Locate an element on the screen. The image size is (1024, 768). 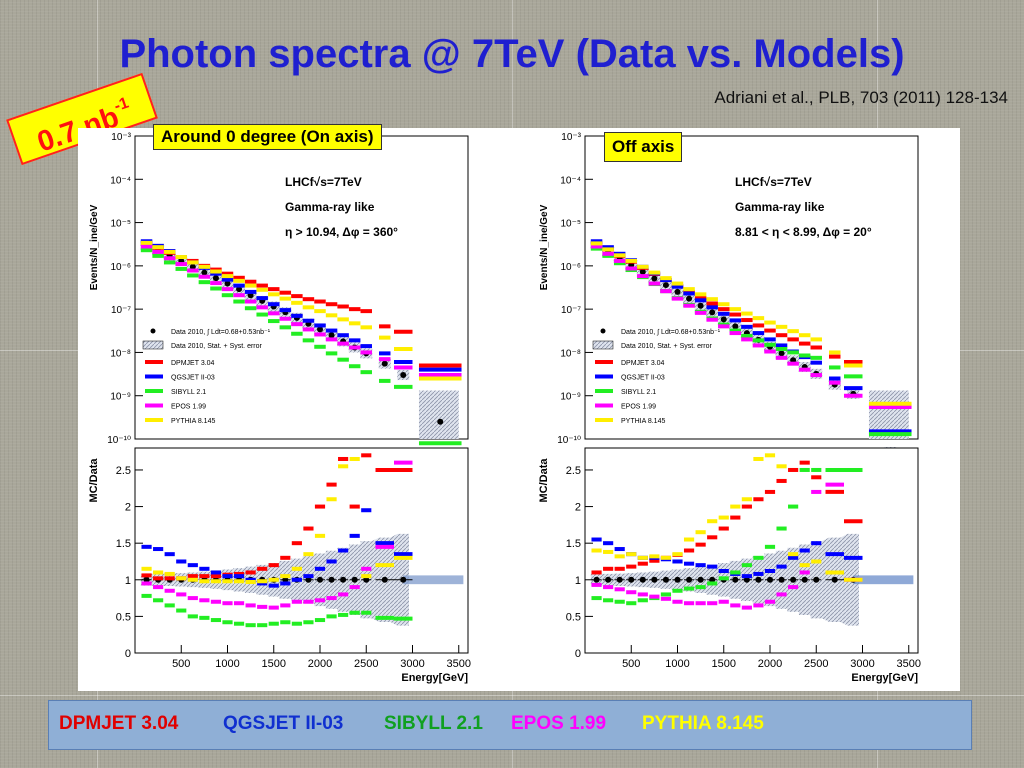
legend-dpmjet: DPMJET 3.04 is located at coordinates (119, 723).